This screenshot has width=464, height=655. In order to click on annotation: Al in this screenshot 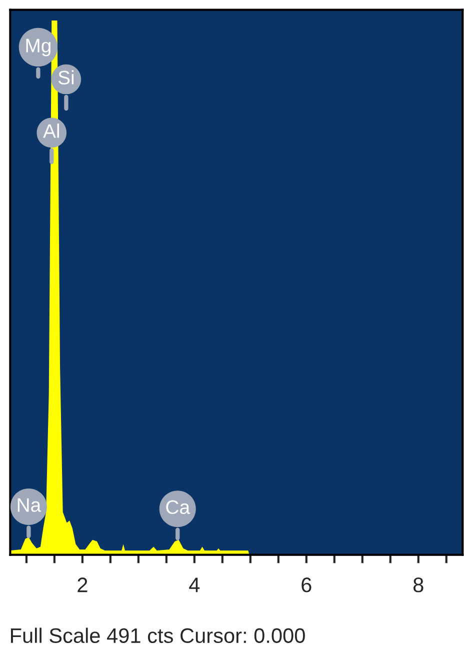, I will do `click(51, 131)`.